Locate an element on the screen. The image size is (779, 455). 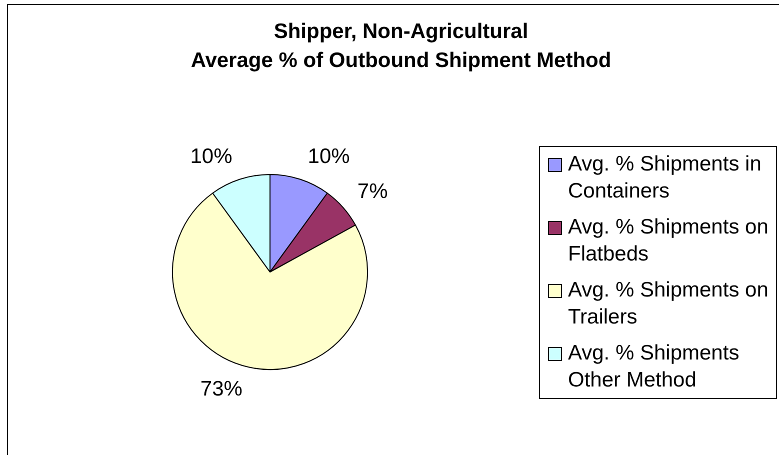
legend-label: Avg. % Shipments on Flatbeds is located at coordinates (668, 240).